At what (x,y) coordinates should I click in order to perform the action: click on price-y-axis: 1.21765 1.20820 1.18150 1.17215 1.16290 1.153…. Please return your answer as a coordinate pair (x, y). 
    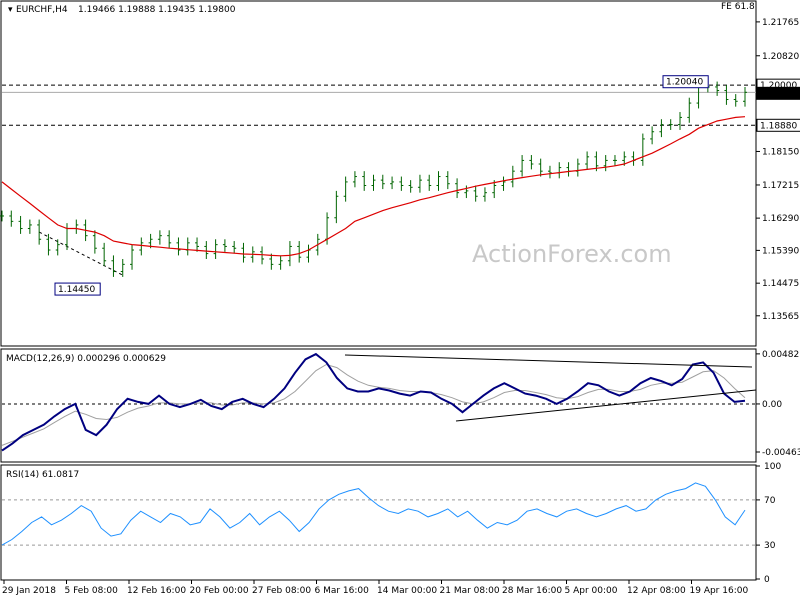
    Looking at the image, I should click on (777, 170).